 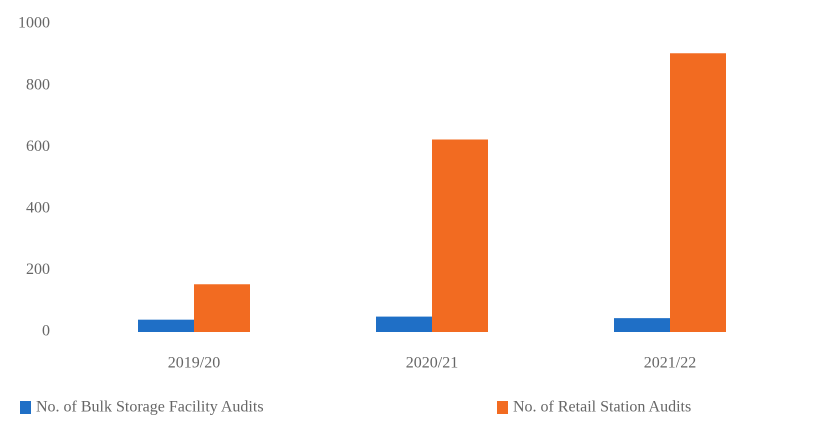 What do you see at coordinates (670, 363) in the screenshot?
I see `x-tick-label: 2021/22` at bounding box center [670, 363].